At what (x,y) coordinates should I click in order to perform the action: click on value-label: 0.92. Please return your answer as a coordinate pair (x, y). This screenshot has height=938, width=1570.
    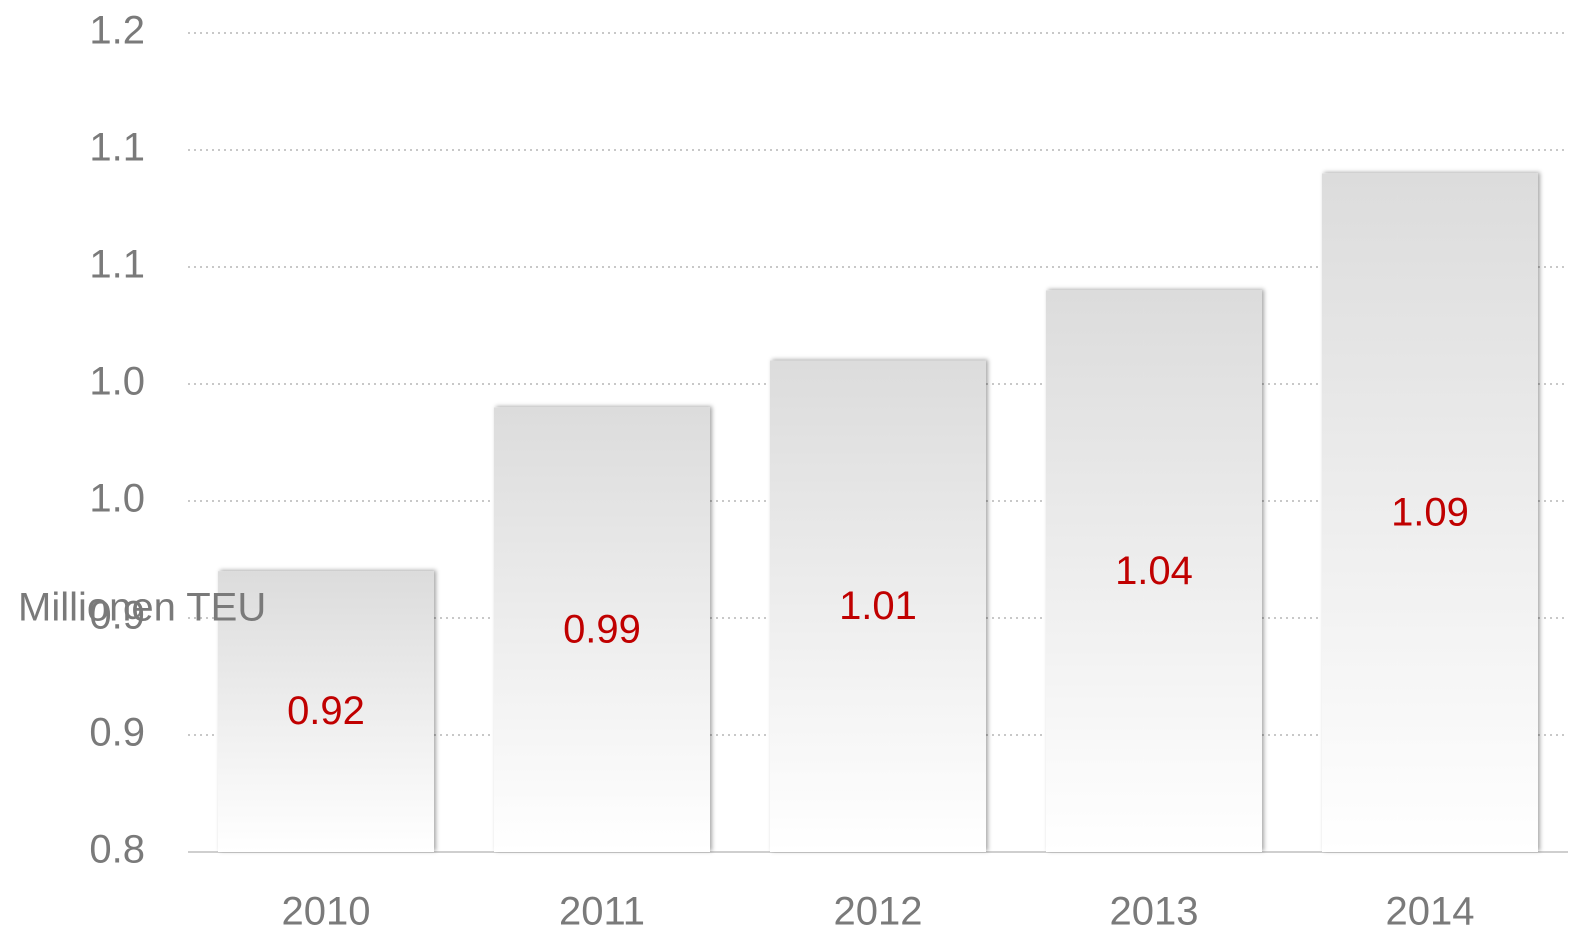
    Looking at the image, I should click on (326, 711).